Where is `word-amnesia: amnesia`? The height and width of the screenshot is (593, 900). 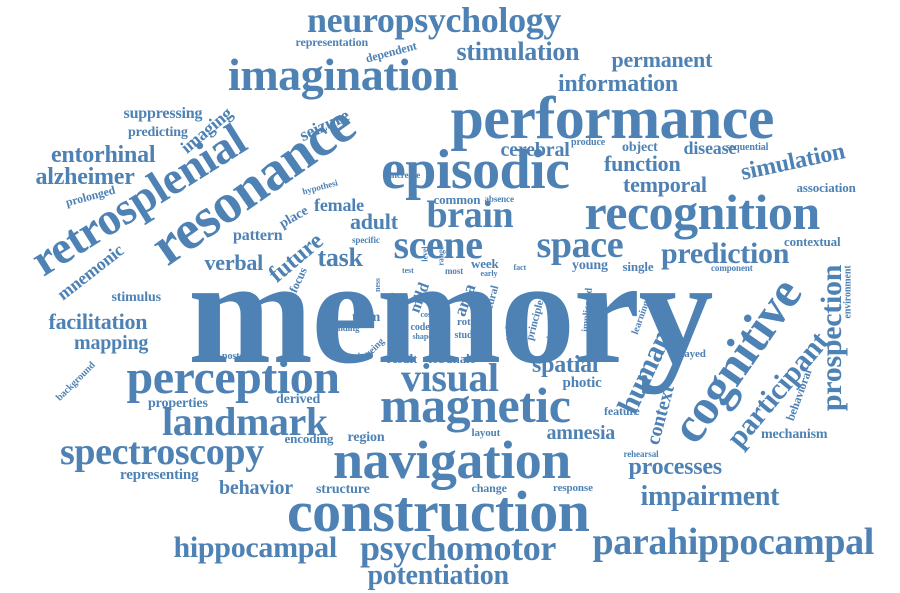
word-amnesia: amnesia is located at coordinates (581, 433).